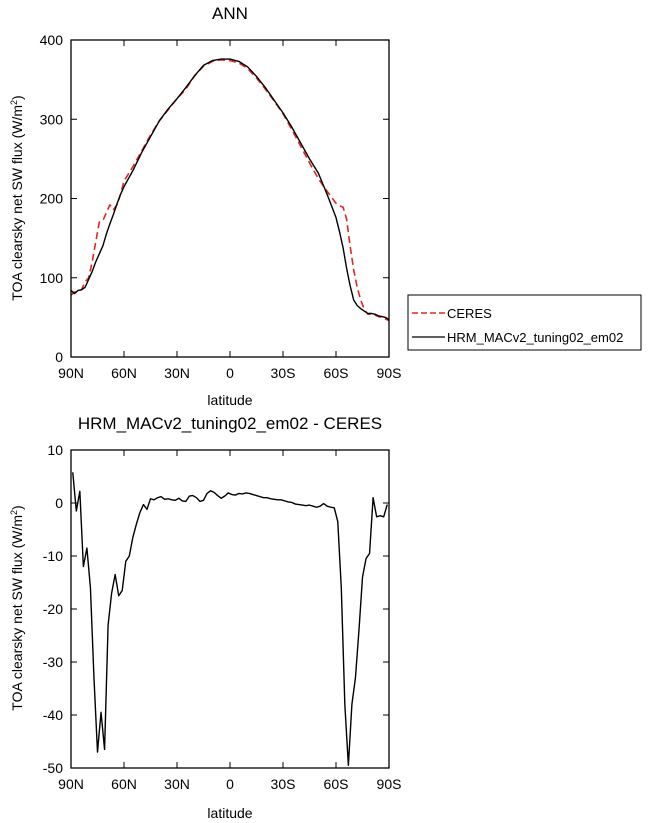 The width and height of the screenshot is (648, 823). Describe the element at coordinates (53, 662) in the screenshot. I see `bottom-y-tick-label: -30` at that location.